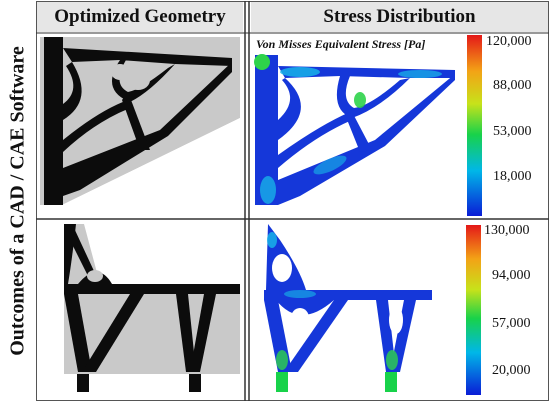 The image size is (550, 402). I want to click on colorbar-bottom-tick-3: 57,000, so click(511, 323).